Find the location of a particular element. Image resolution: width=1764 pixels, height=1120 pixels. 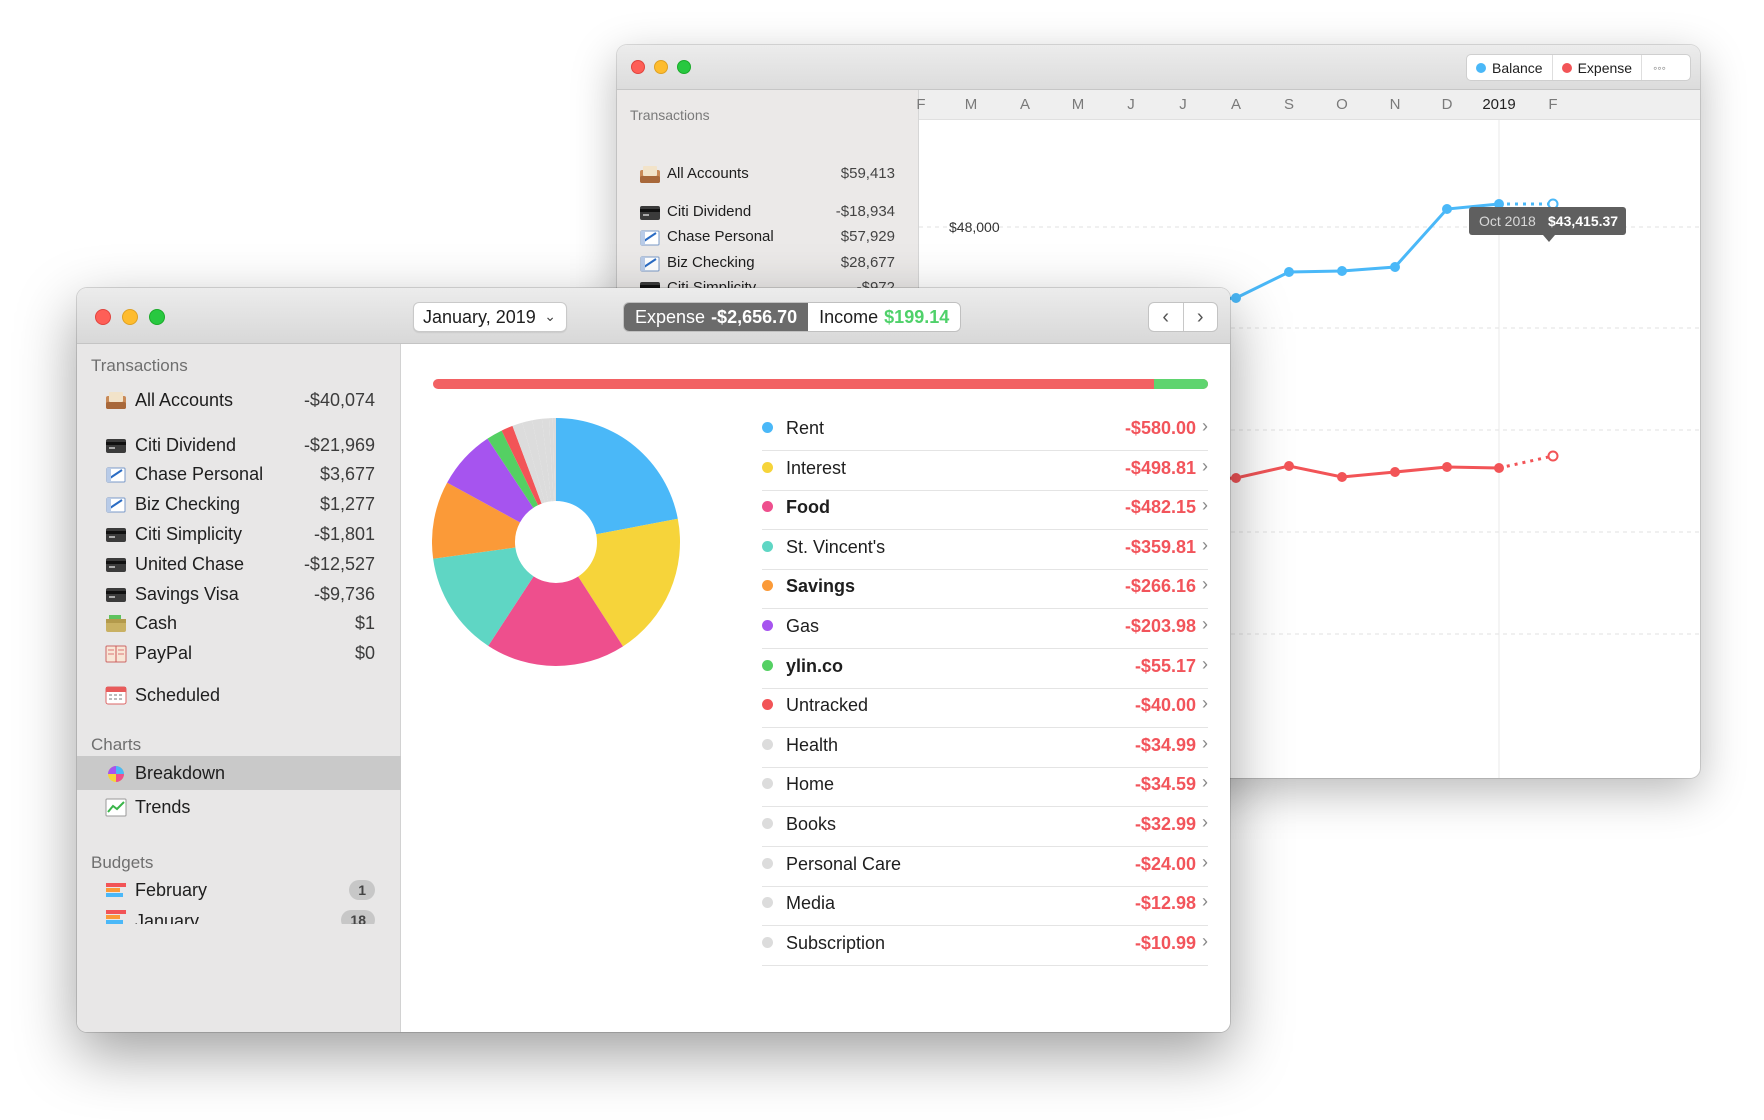

sidebar-item-all-accounts: All Accounts -$40,074 is located at coordinates (239, 400).